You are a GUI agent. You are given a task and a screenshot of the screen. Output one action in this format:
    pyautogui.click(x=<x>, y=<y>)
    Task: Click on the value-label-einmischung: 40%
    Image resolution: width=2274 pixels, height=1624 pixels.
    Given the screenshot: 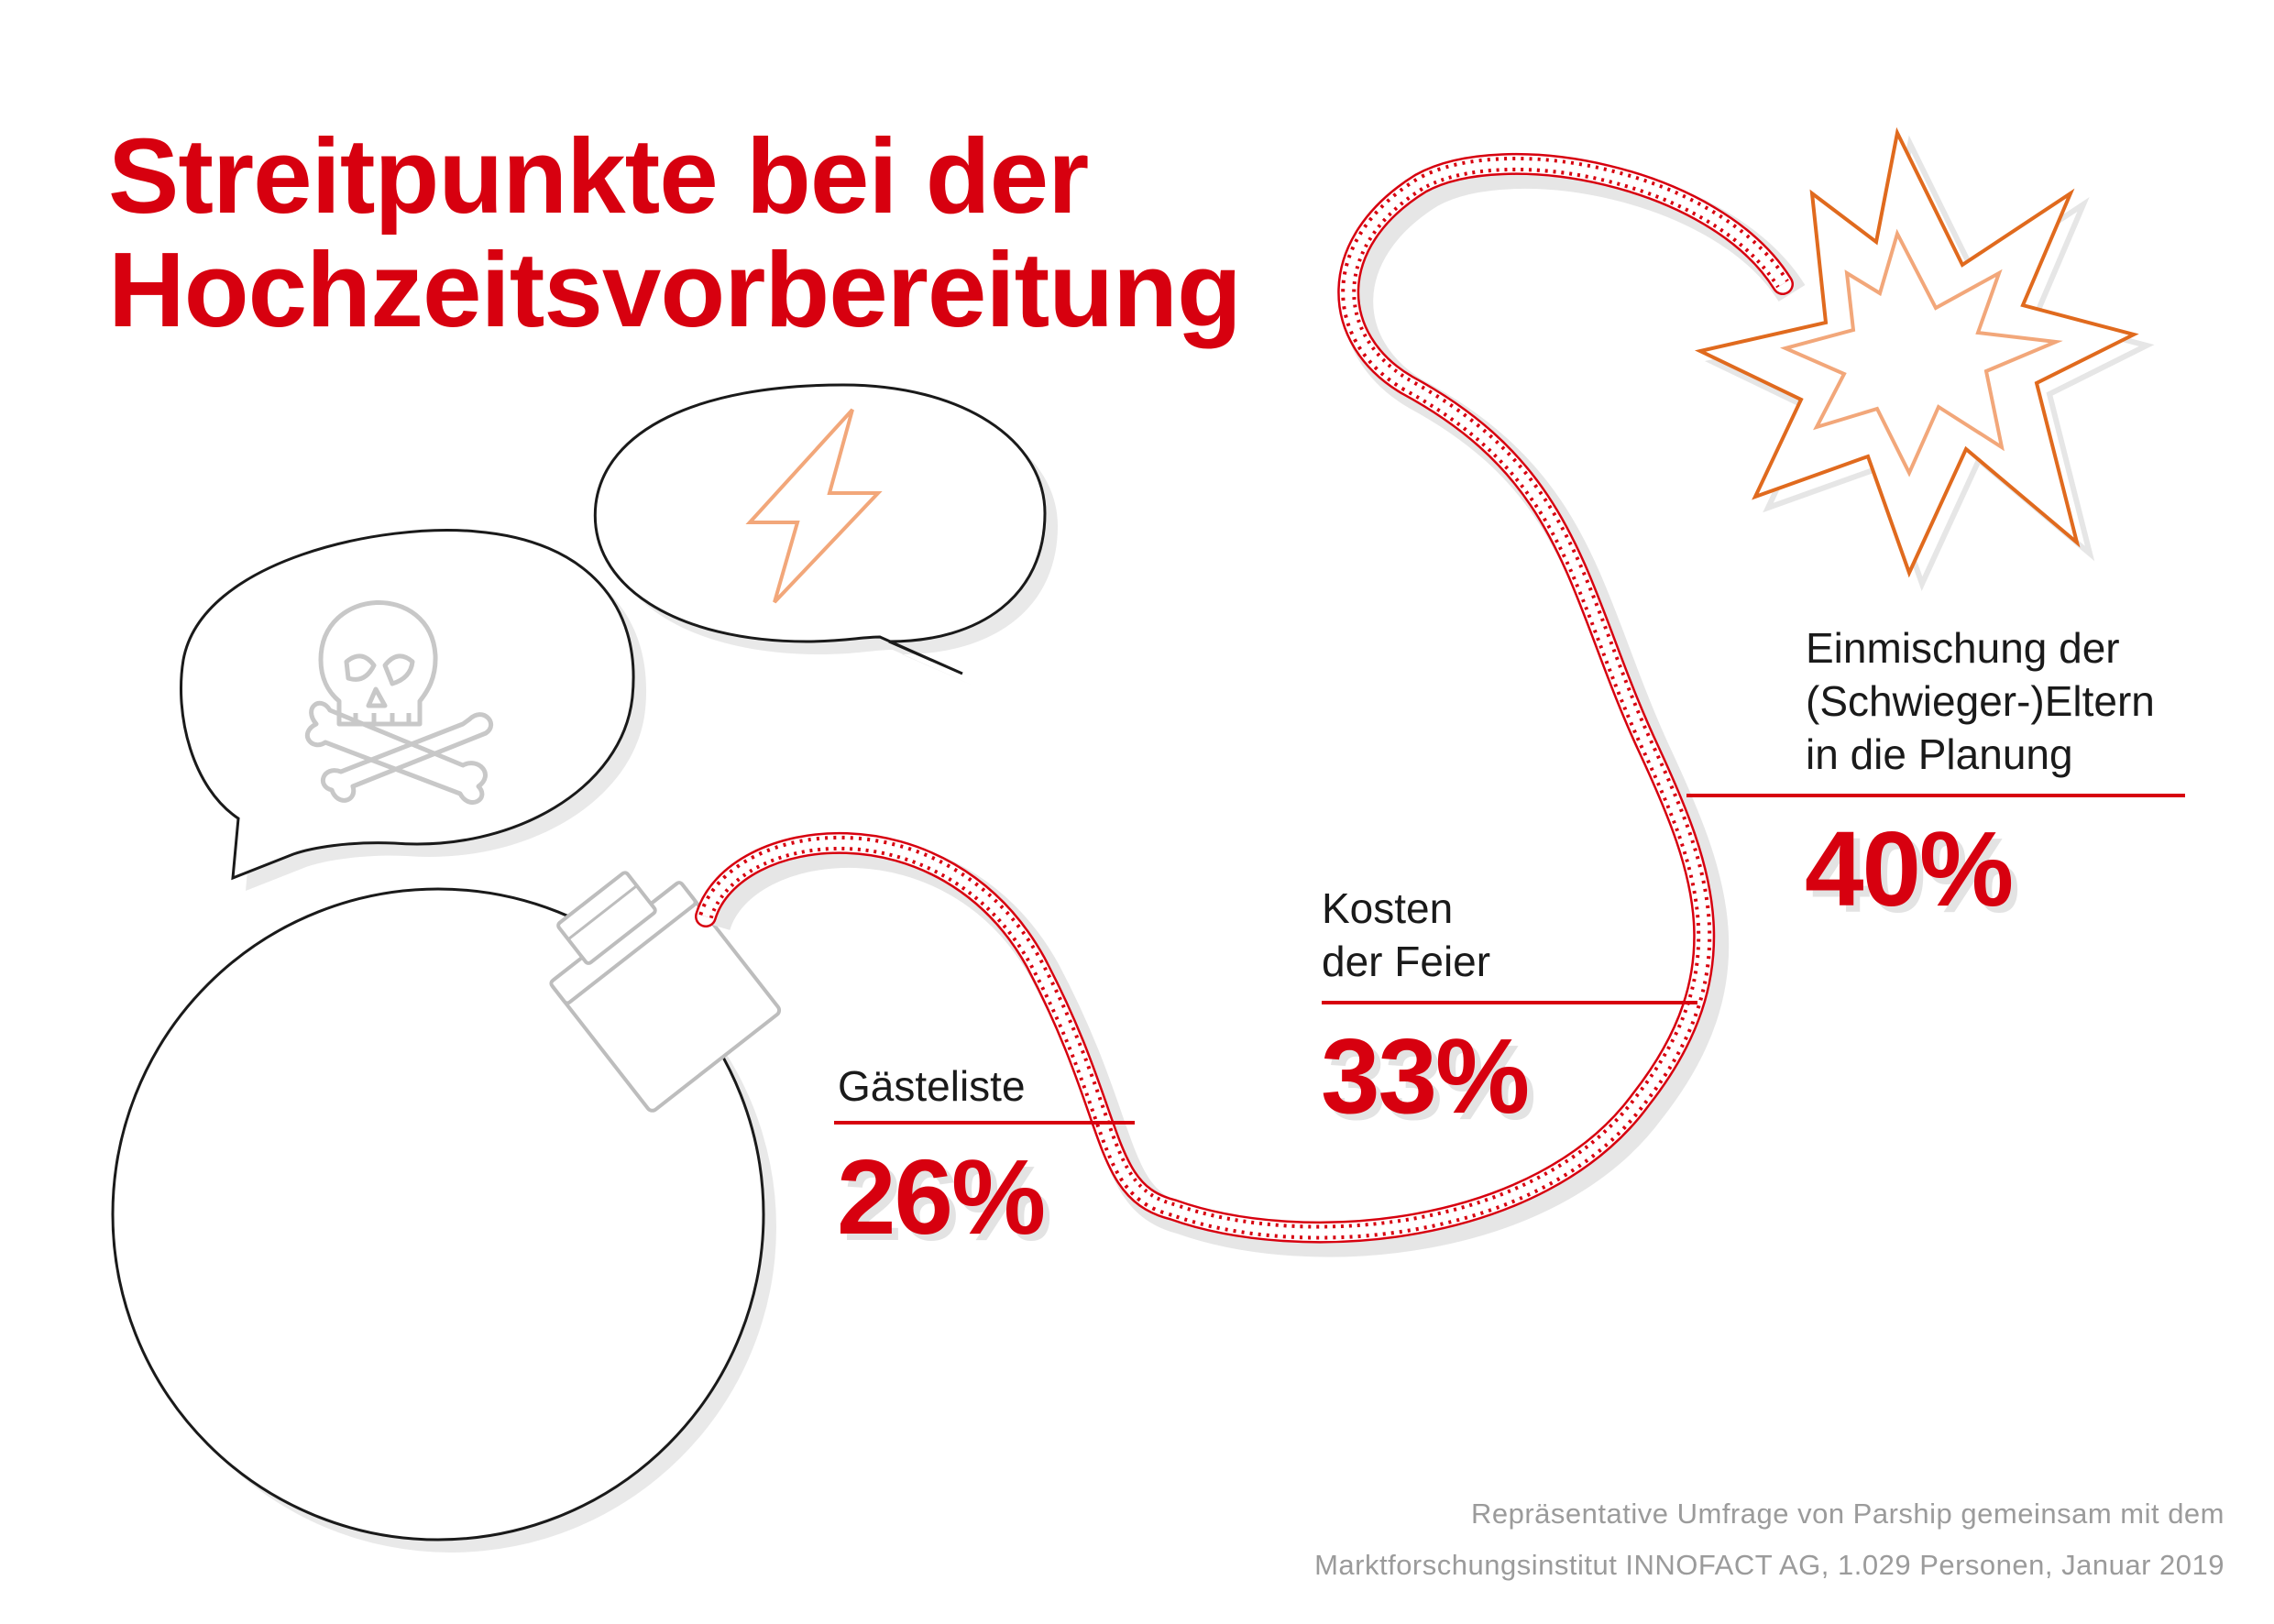 What is the action you would take?
    pyautogui.click(x=1909, y=868)
    